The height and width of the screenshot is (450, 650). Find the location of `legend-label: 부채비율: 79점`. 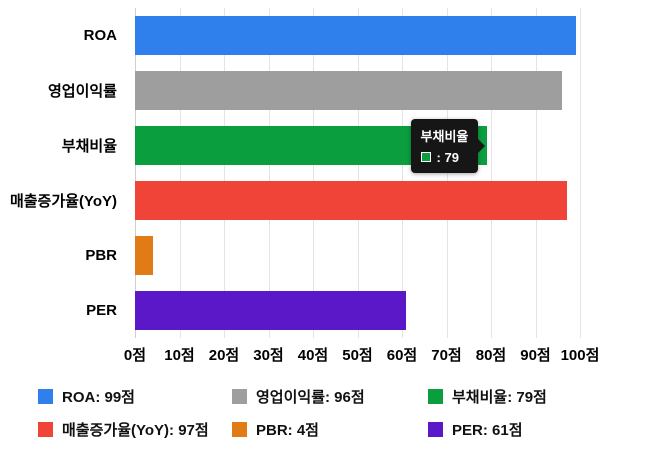

legend-label: 부채비율: 79점 is located at coordinates (499, 397).